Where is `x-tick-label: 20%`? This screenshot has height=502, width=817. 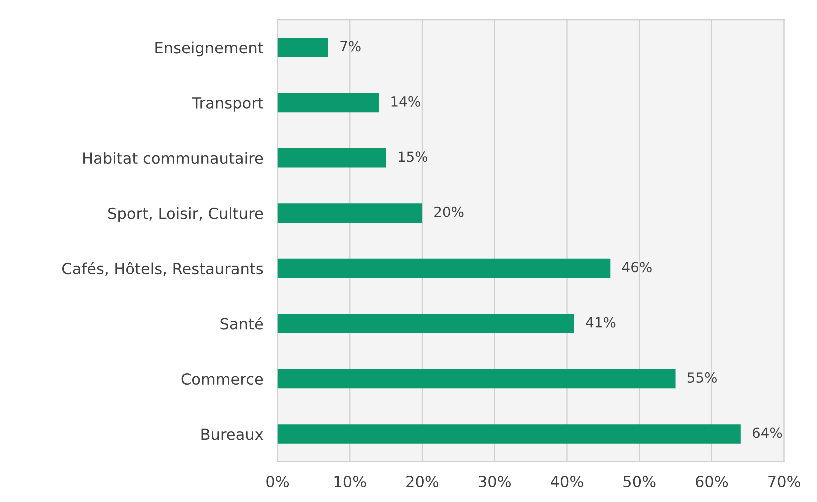 x-tick-label: 20% is located at coordinates (422, 482).